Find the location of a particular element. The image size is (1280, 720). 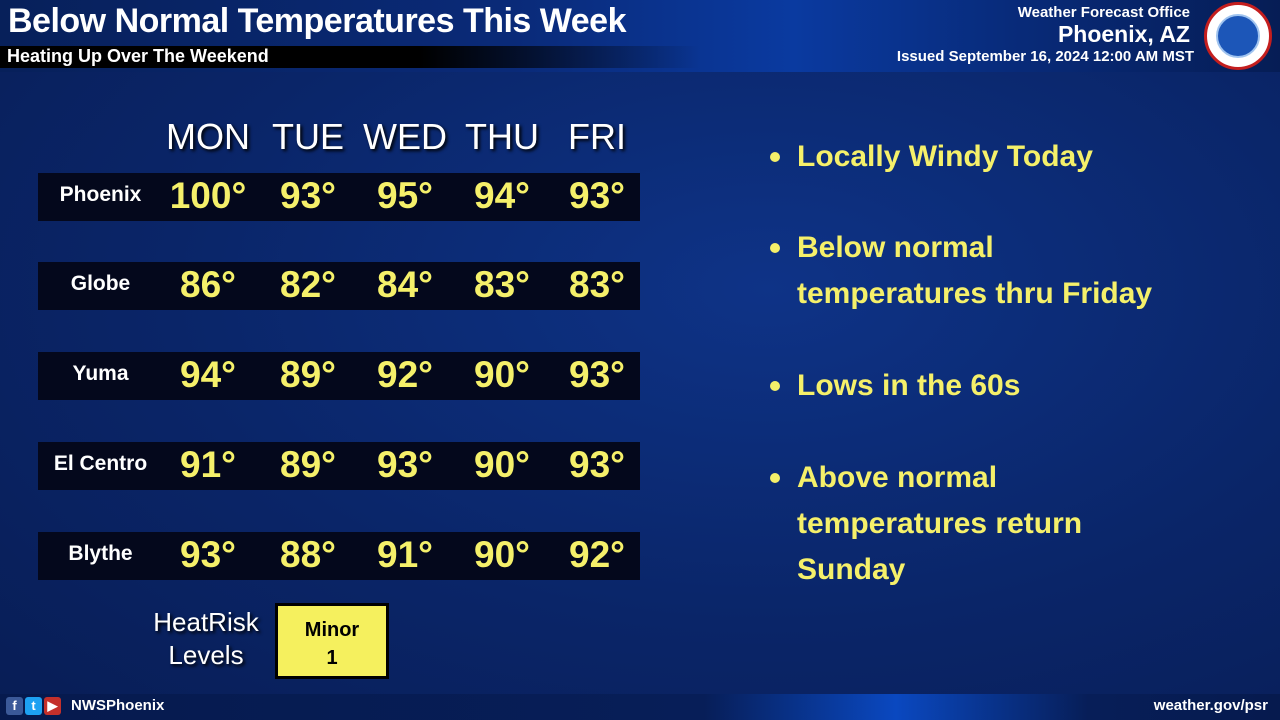

heatrisk-level-box: Minor 1 is located at coordinates (332, 641).